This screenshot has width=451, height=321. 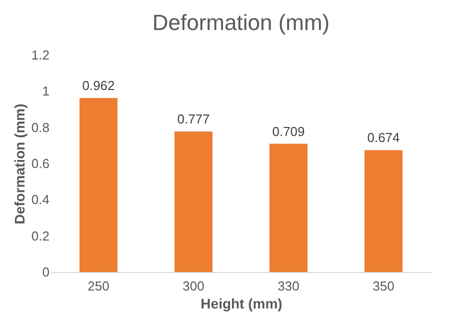 What do you see at coordinates (383, 286) in the screenshot?
I see `x-tick-label: 350` at bounding box center [383, 286].